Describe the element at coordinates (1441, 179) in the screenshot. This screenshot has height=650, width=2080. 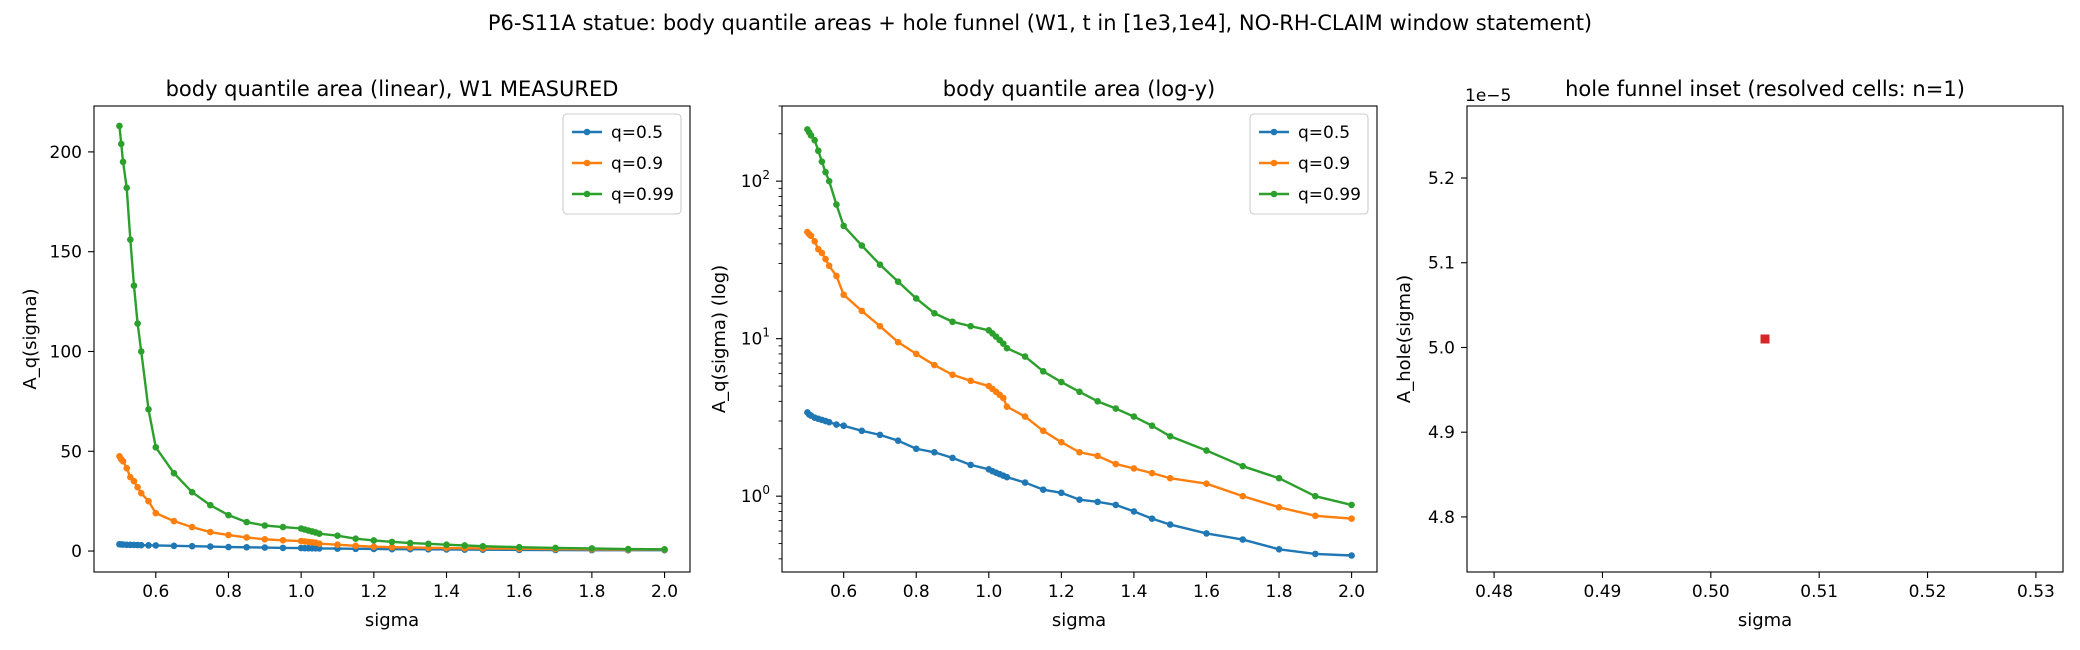
I see `y-tick-label: 5.2` at that location.